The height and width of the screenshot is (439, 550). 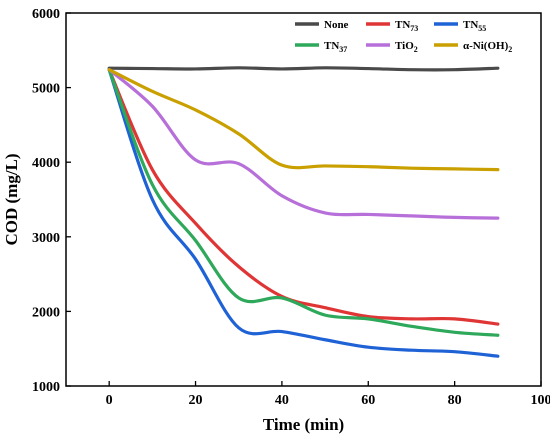 I want to click on legend-label: α-Ni(OH)2, so click(x=487, y=47).